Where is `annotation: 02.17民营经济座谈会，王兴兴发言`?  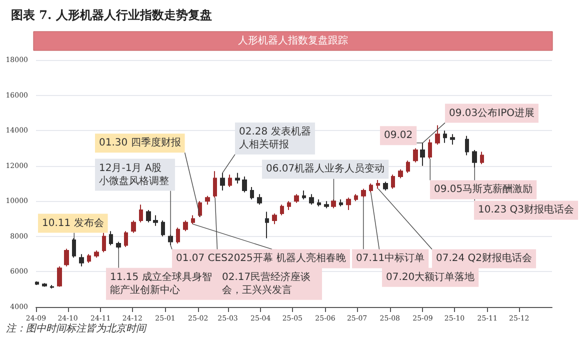
annotation: 02.17民营经济座谈会，王兴兴发言 is located at coordinates (266, 283).